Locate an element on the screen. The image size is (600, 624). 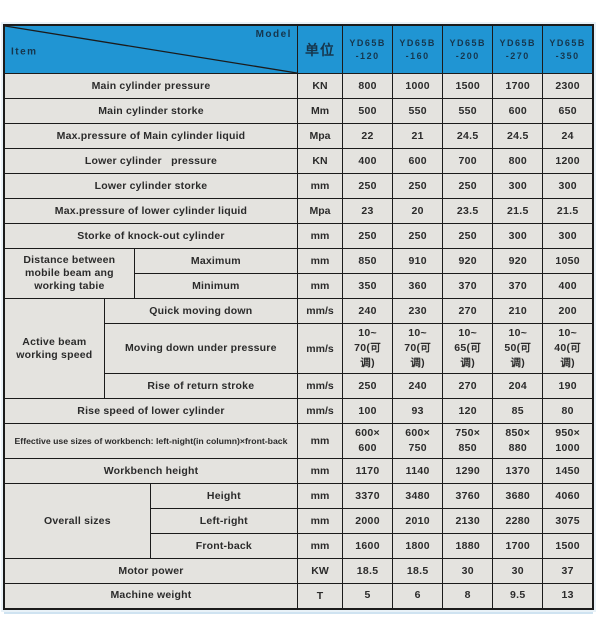
row-label: Lower cylinder pressure is located at coordinates (150, 161).